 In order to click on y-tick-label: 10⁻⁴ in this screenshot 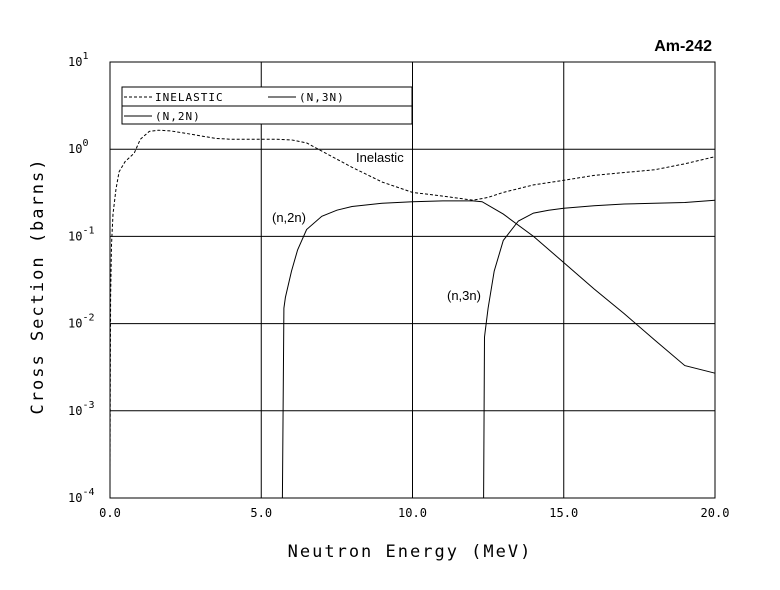, I will do `click(81, 496)`.